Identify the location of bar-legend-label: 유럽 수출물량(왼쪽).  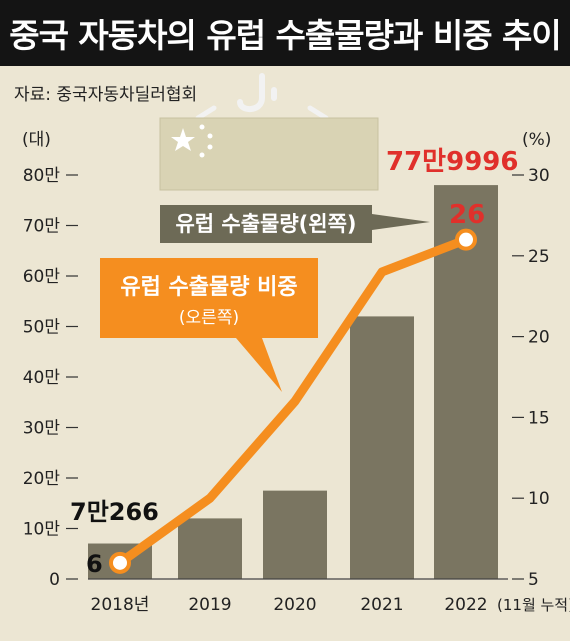
(265, 224).